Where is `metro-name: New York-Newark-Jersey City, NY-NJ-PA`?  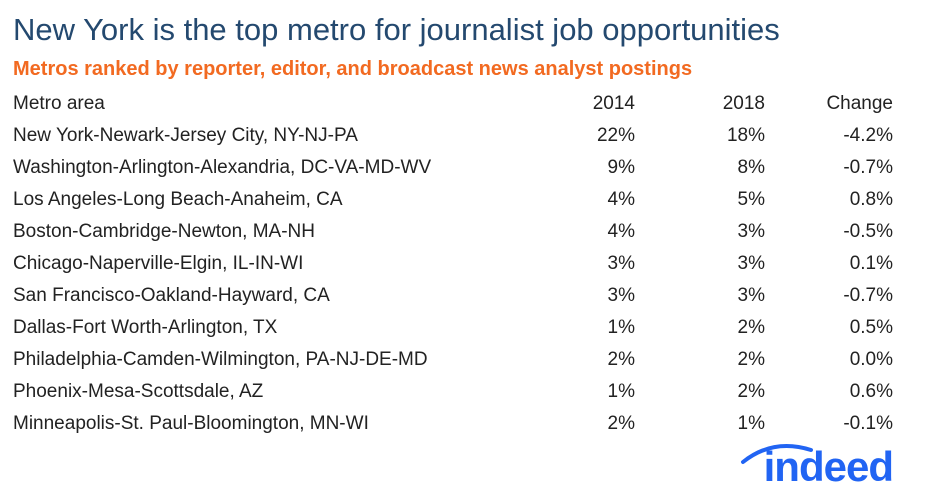
metro-name: New York-Newark-Jersey City, NY-NJ-PA is located at coordinates (185, 135).